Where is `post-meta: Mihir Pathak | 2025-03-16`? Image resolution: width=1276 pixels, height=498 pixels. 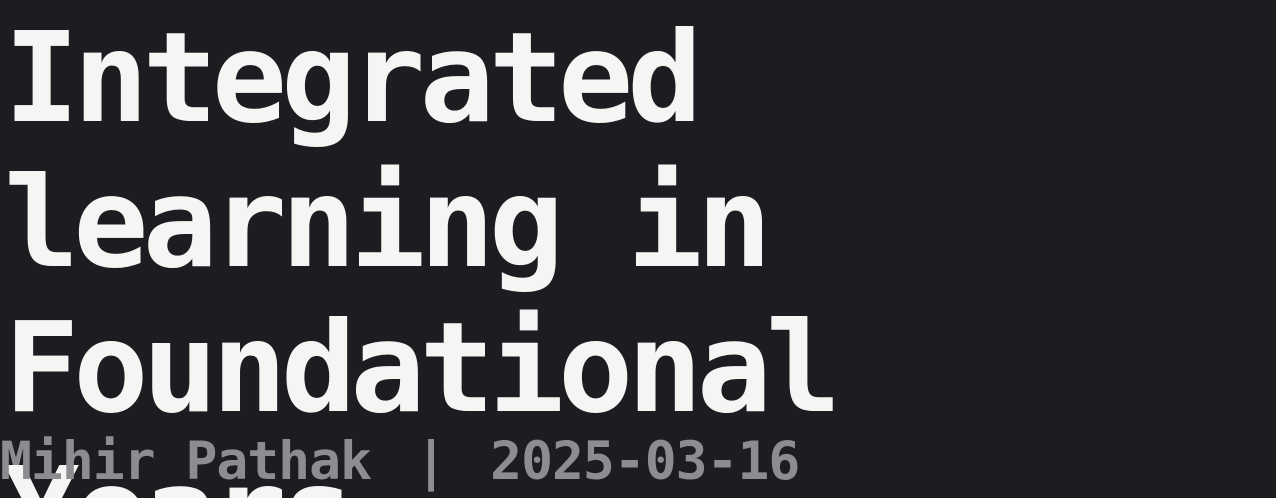 post-meta: Mihir Pathak | 2025-03-16 is located at coordinates (400, 462).